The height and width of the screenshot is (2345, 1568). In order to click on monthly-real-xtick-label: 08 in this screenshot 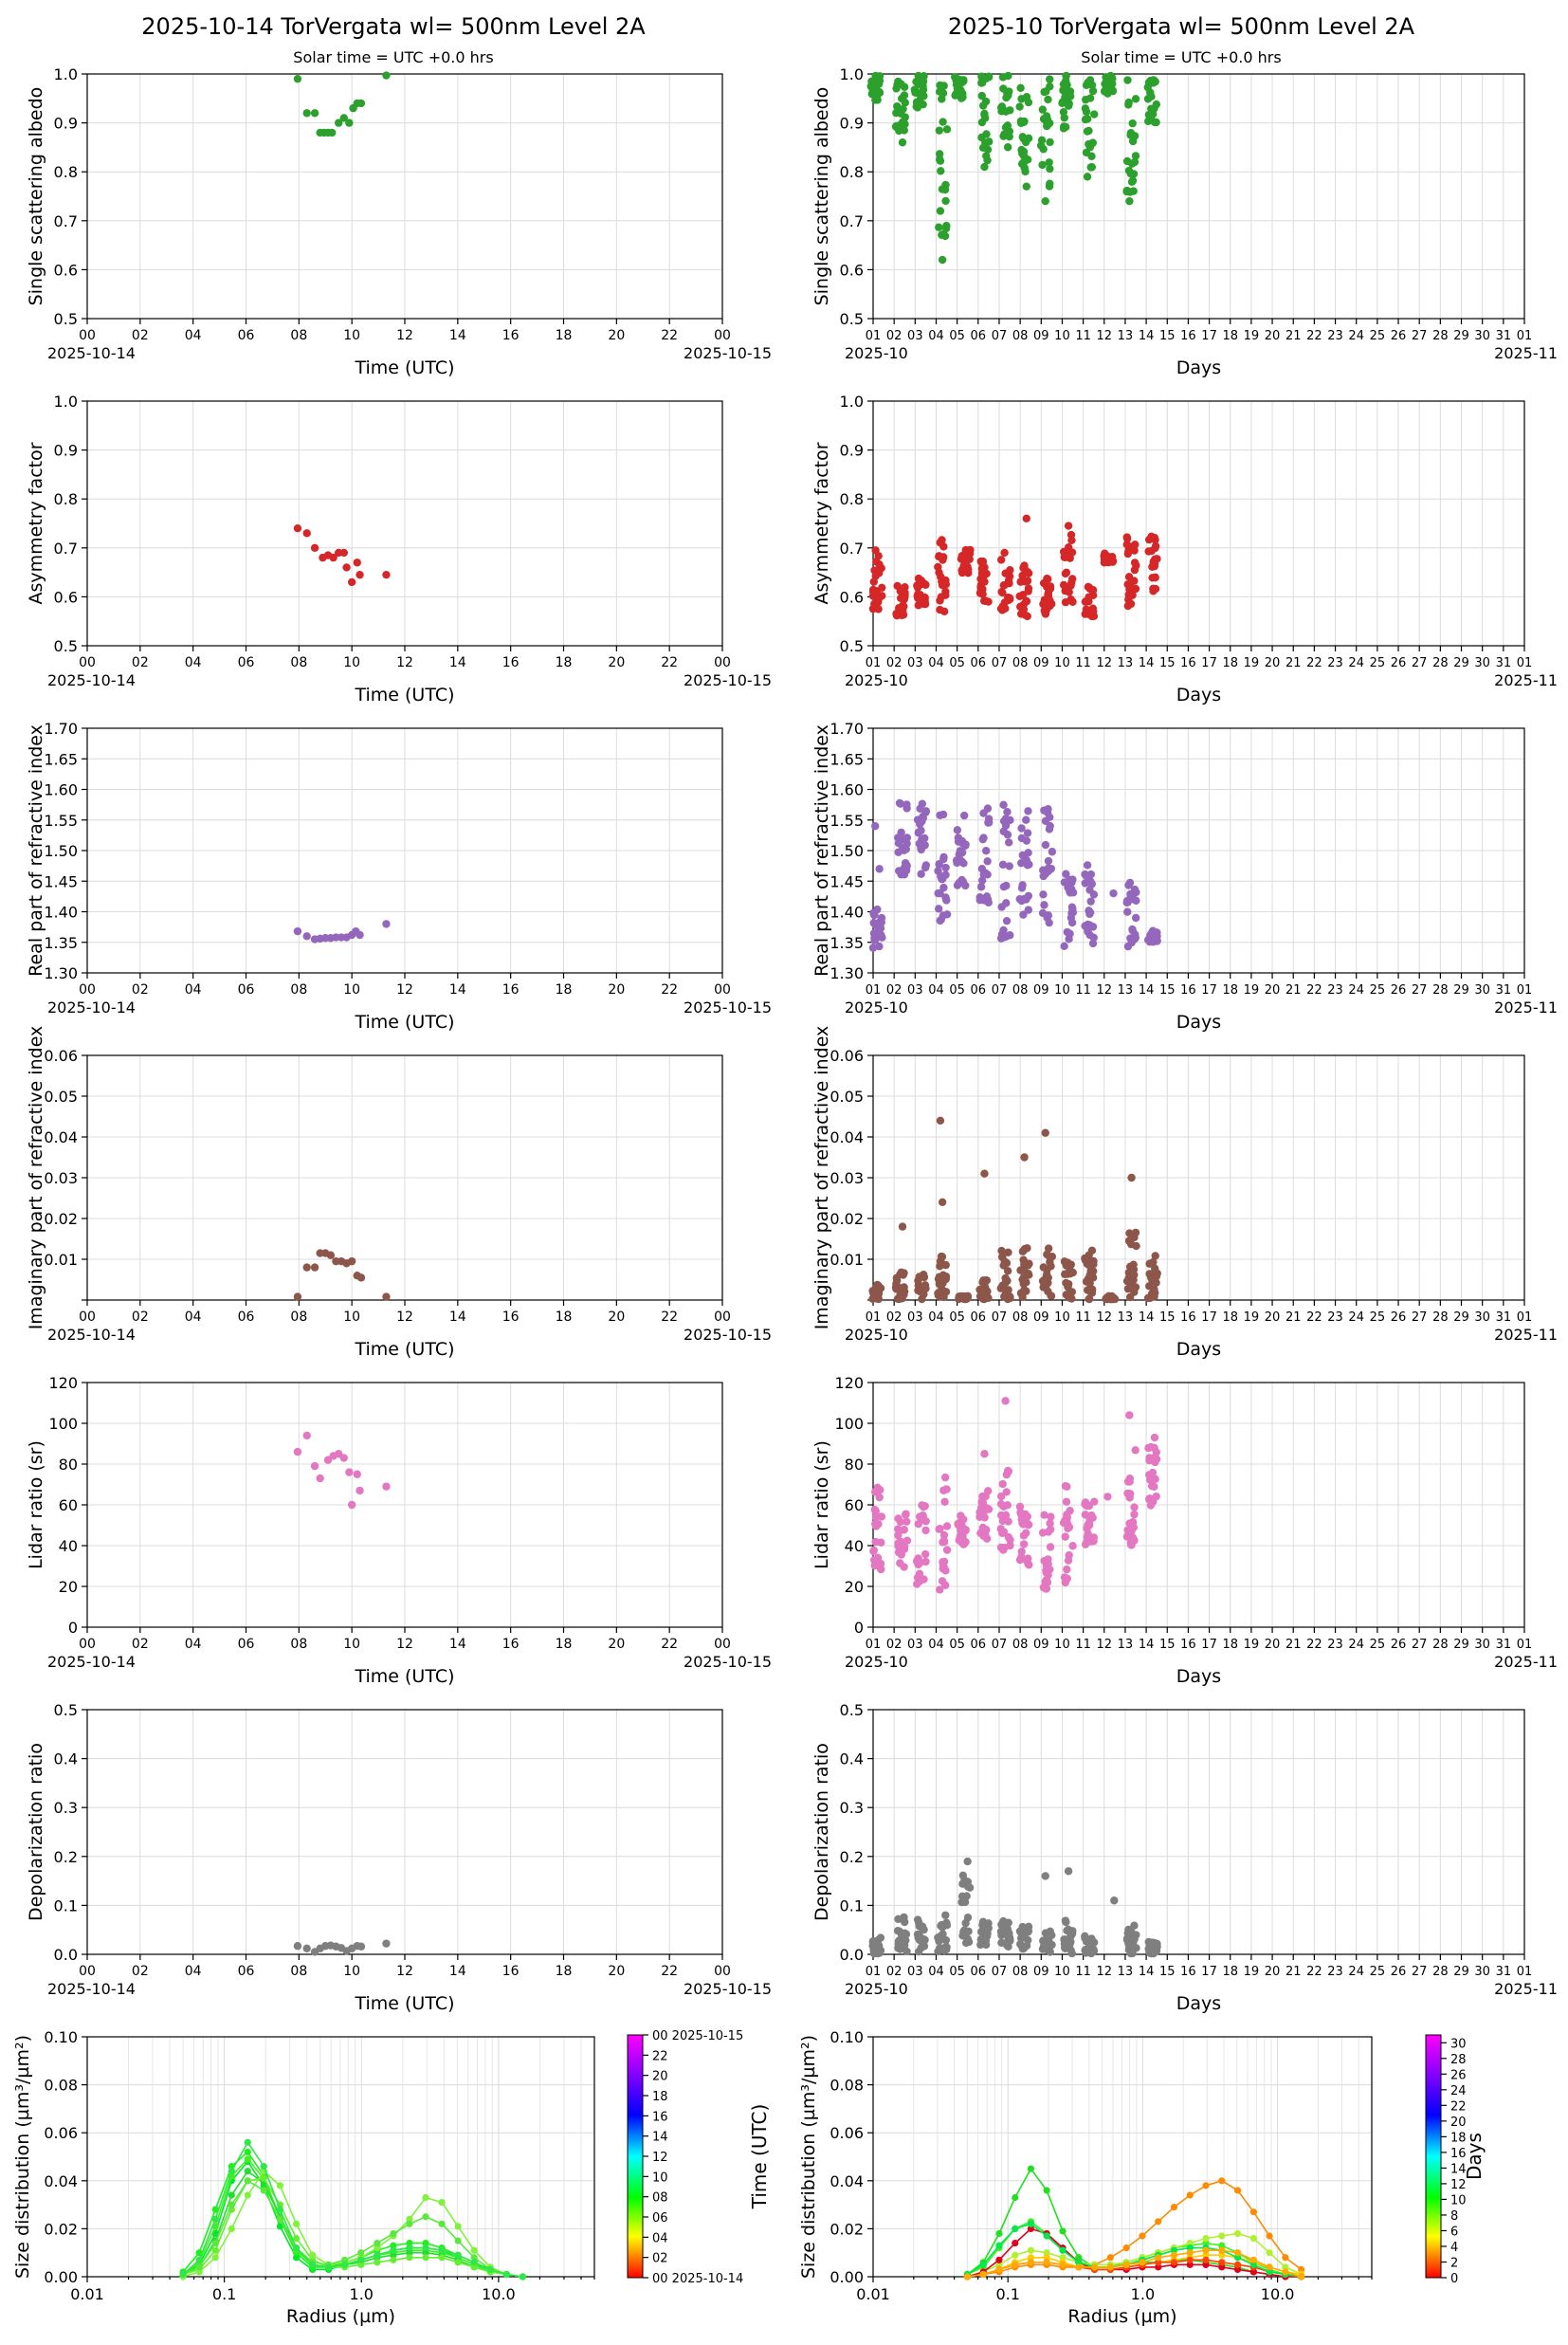, I will do `click(1020, 990)`.